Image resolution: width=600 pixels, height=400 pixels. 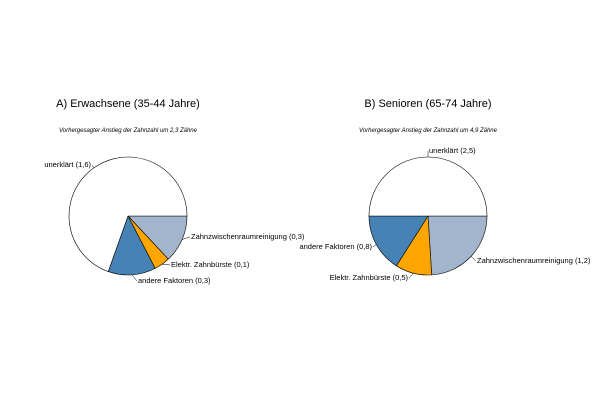 I want to click on chart-b-slice-label-0: Zahnzwischenraumreinigung (1,2), so click(x=534, y=260).